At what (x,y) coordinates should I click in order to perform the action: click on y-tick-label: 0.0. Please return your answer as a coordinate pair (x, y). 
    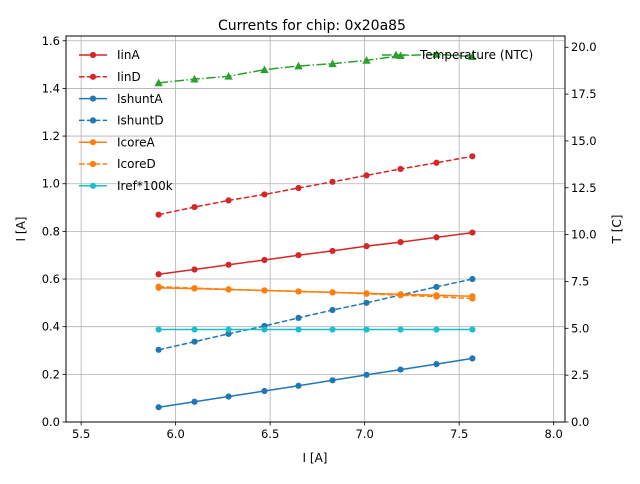
    Looking at the image, I should click on (51, 422).